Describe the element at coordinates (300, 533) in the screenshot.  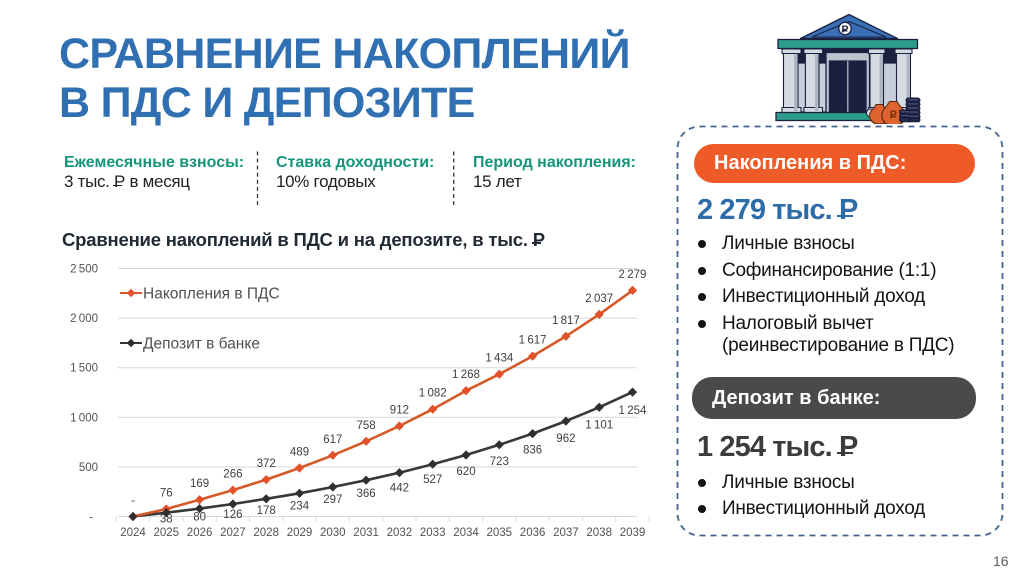
I see `svg-text: 2029` at that location.